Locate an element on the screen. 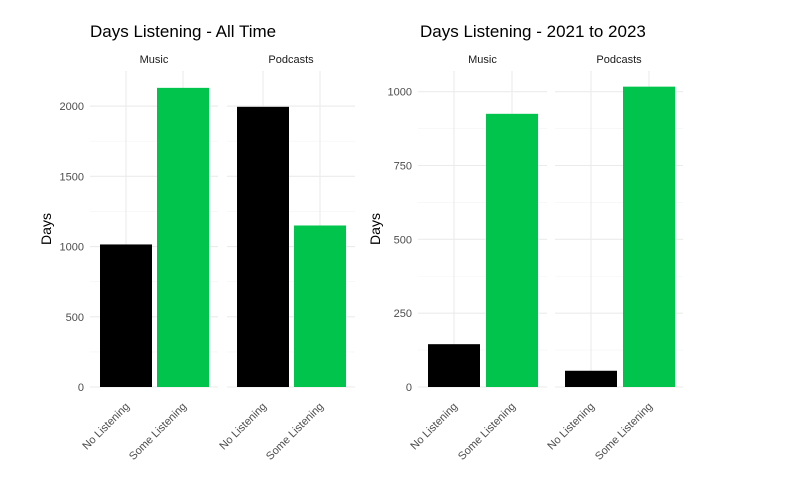 This screenshot has width=802, height=499. y-tick-label: 250 is located at coordinates (403, 314).